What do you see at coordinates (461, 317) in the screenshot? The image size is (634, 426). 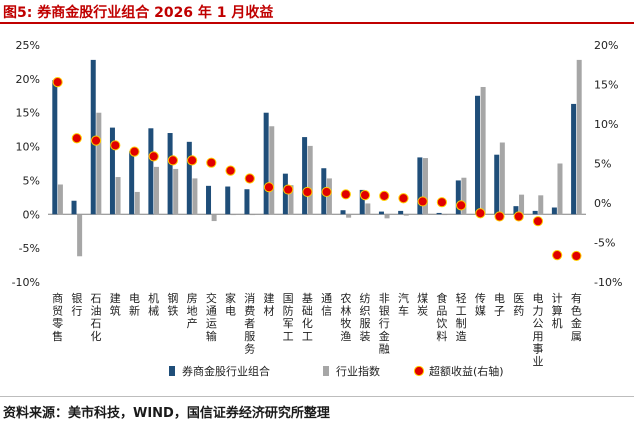 I see `x-category-label: 轻工制造` at bounding box center [461, 317].